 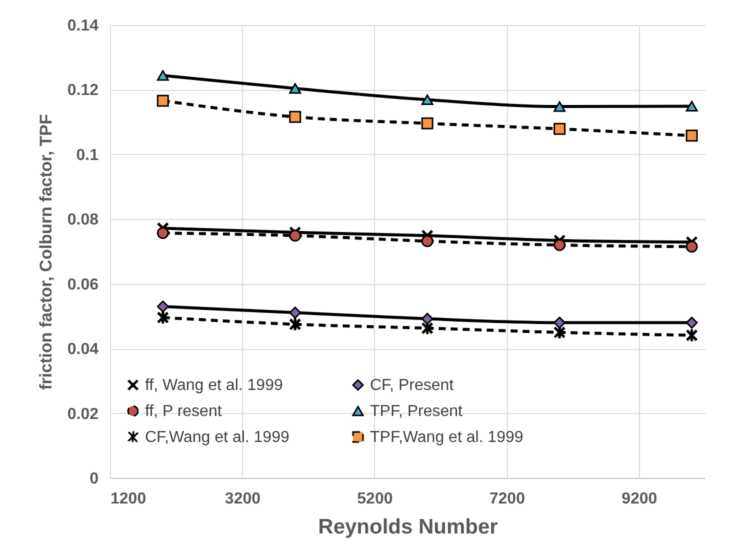 What do you see at coordinates (94, 479) in the screenshot?
I see `y-tick-label: 0` at bounding box center [94, 479].